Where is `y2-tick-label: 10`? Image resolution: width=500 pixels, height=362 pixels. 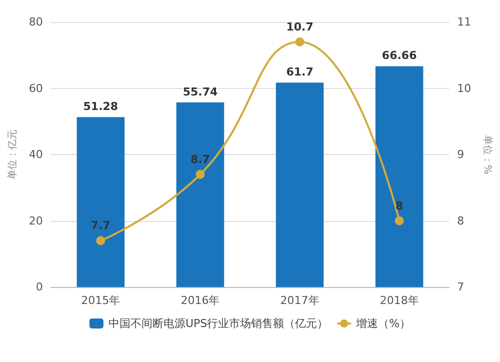
y2-tick-label: 10 is located at coordinates (464, 88).